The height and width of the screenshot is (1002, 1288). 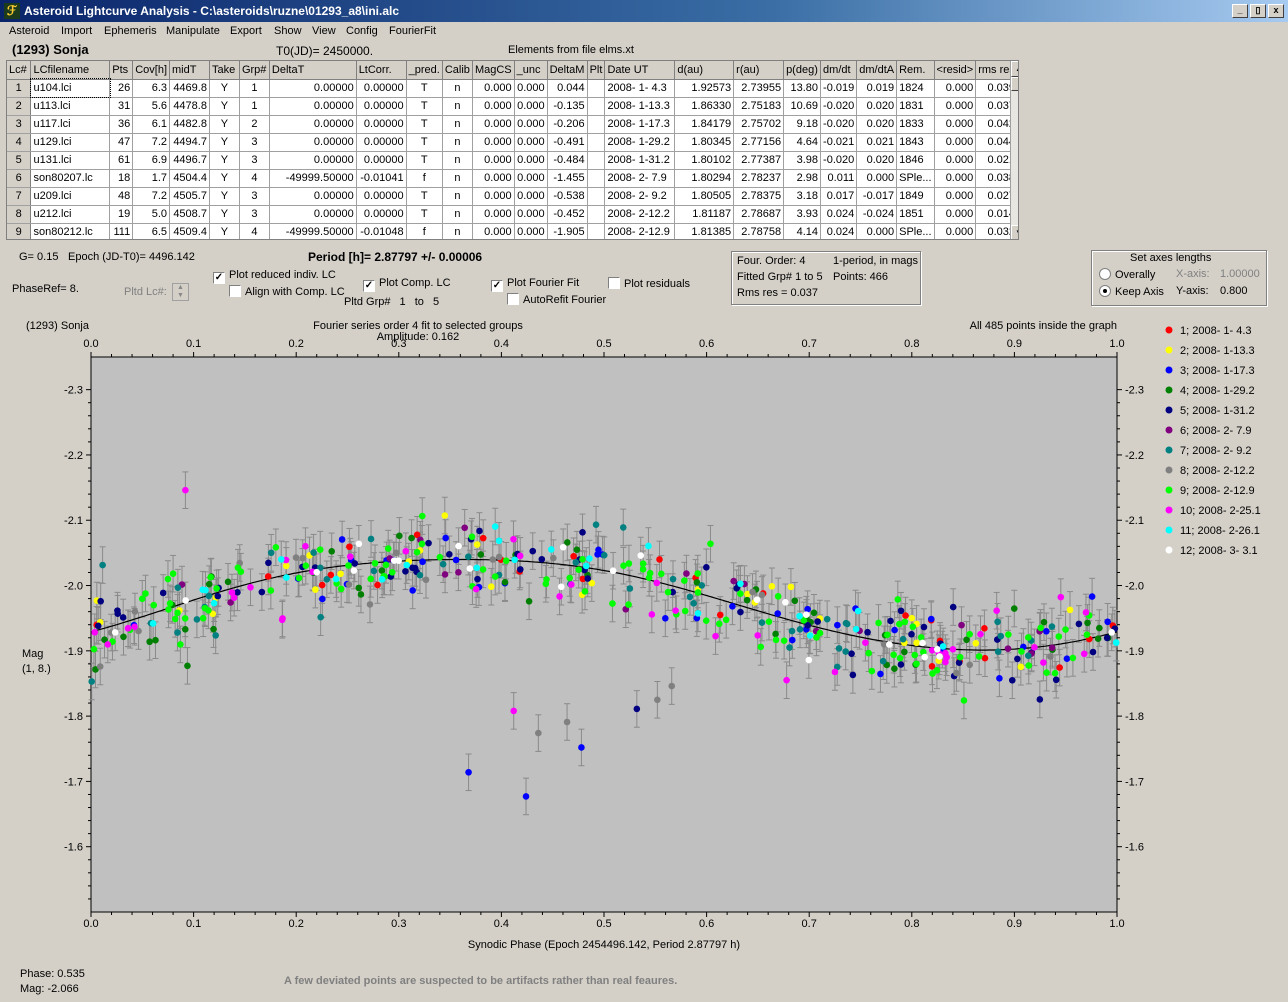 I want to click on scroll-thumb, so click(x=1014, y=84).